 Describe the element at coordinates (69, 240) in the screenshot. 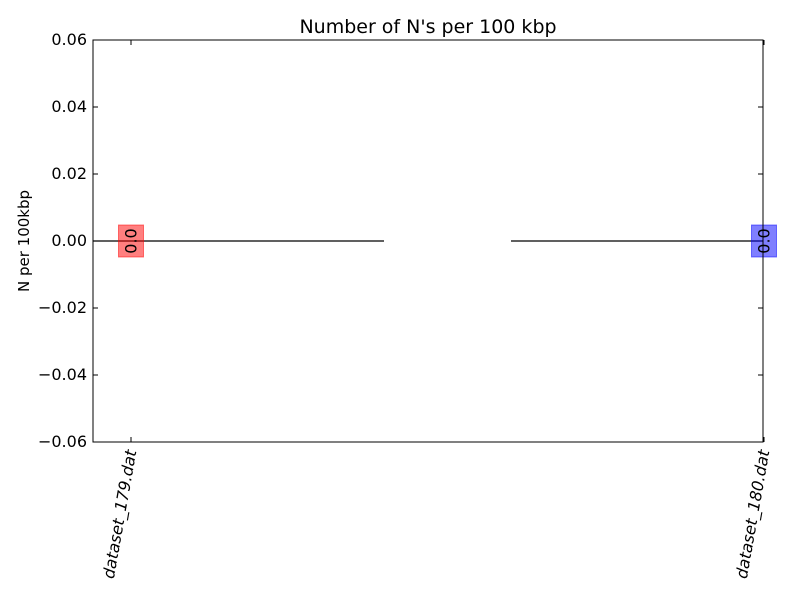

I see `y-tick-label: 0.00` at that location.